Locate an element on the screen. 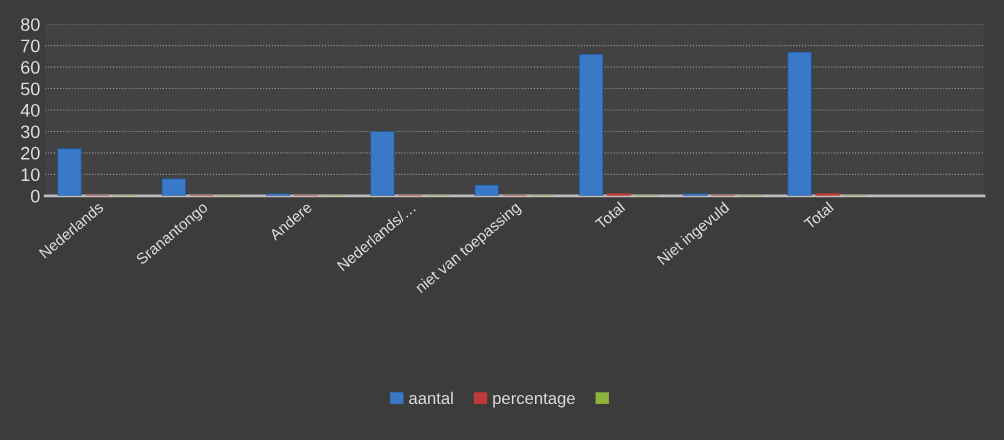  y-tick-label: 70 is located at coordinates (30, 46).